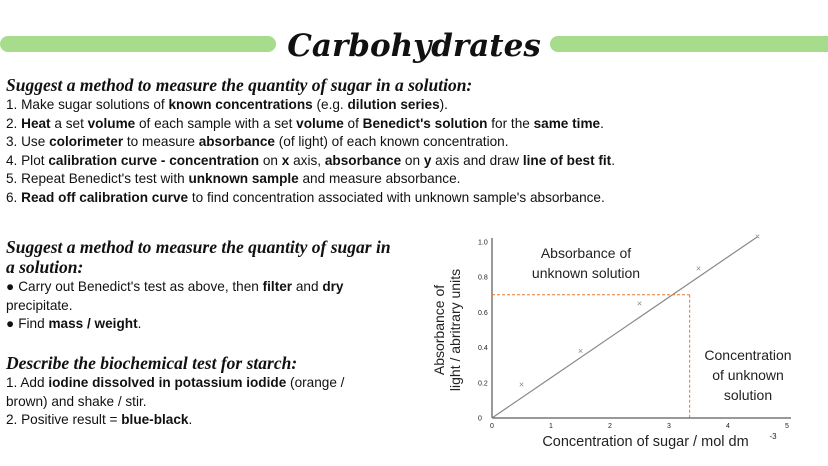 This screenshot has height=466, width=828. Describe the element at coordinates (483, 348) in the screenshot. I see `y-tick-label: 0.4` at that location.